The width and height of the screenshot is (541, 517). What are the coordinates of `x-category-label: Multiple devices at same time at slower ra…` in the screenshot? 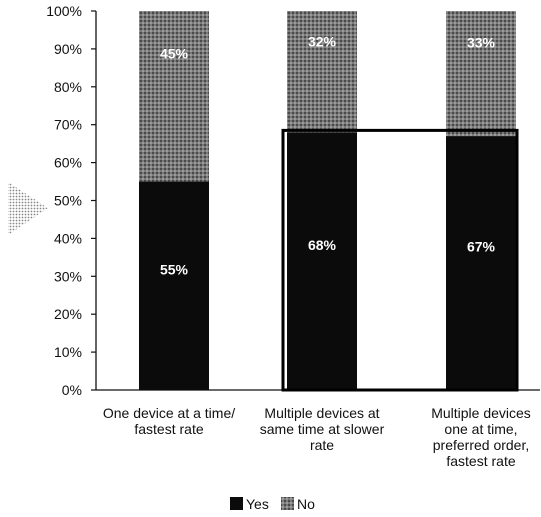 It's located at (322, 429).